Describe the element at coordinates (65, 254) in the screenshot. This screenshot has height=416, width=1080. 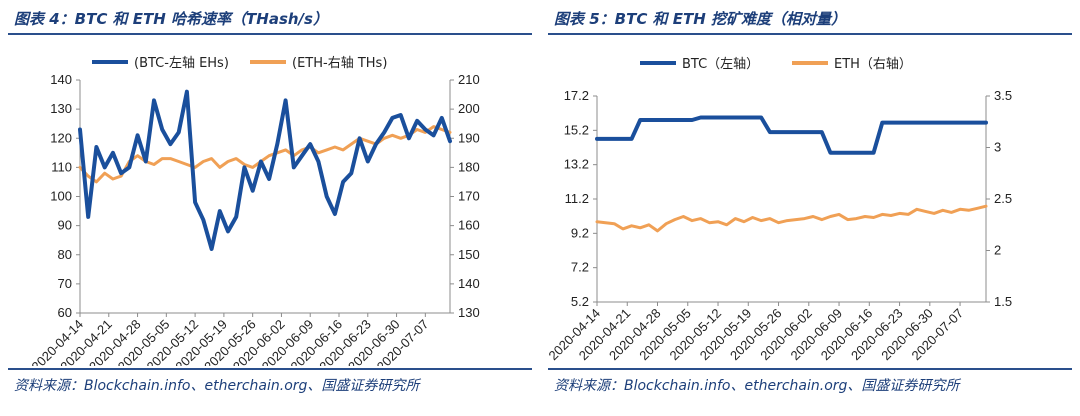
I see `left-y-tick-label: 80` at that location.